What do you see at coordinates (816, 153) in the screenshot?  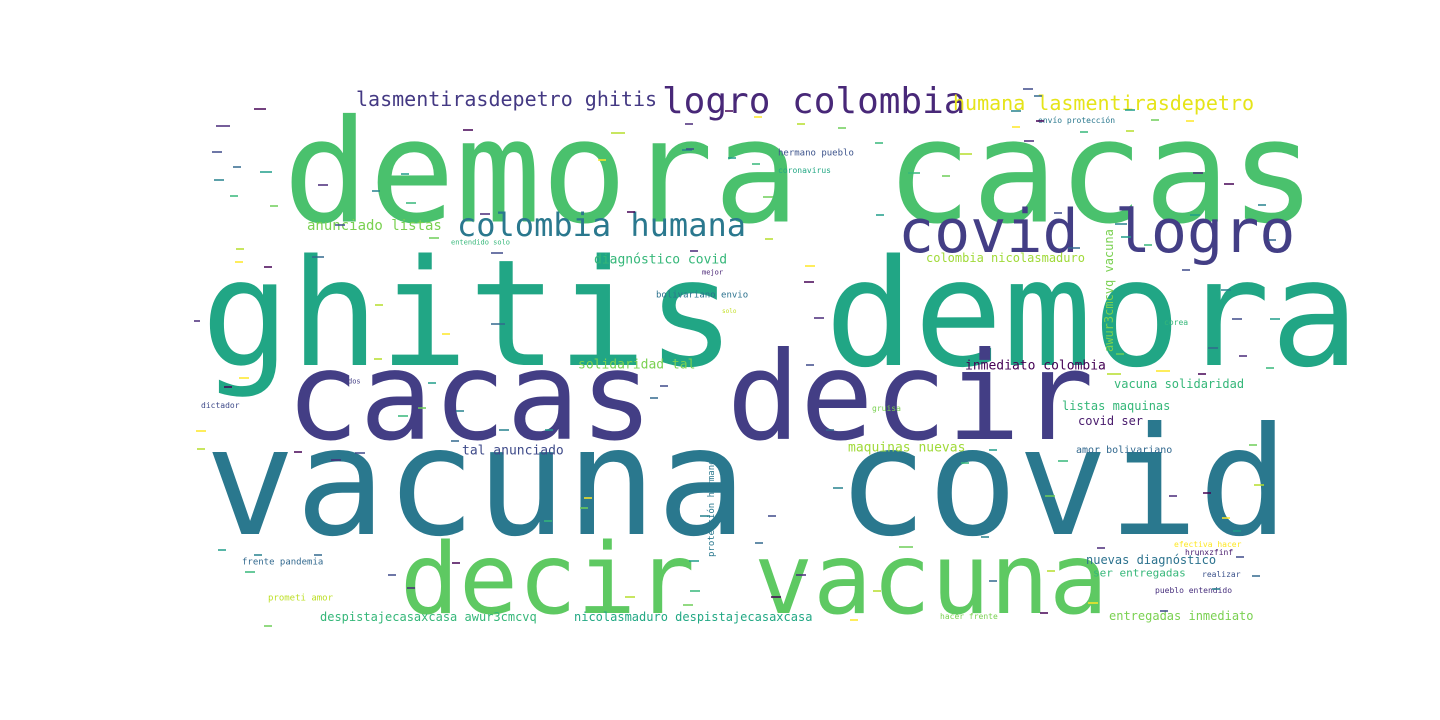 I see `word-hermano-pueblo: hermano pueblo` at bounding box center [816, 153].